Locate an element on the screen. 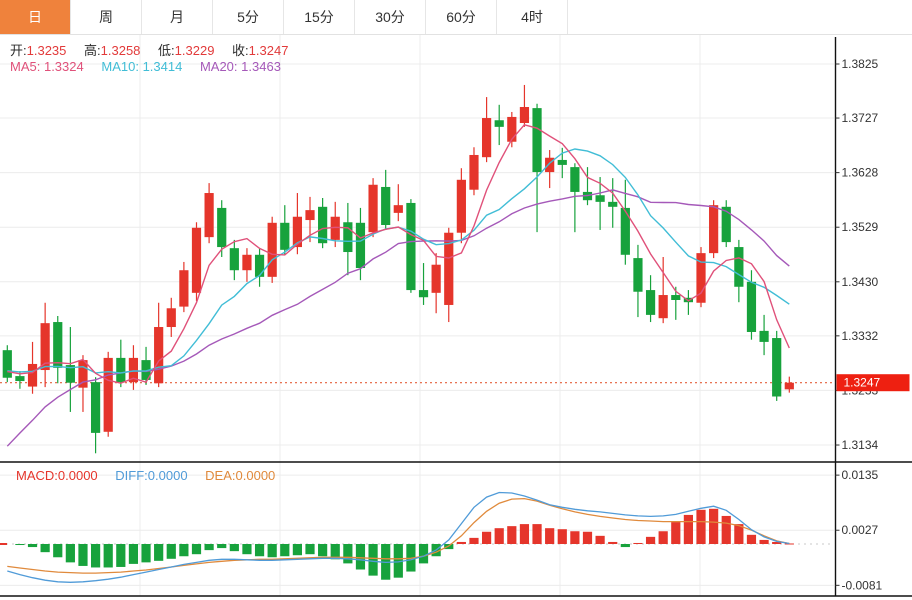  tab-30min: 30分 is located at coordinates (390, 17).